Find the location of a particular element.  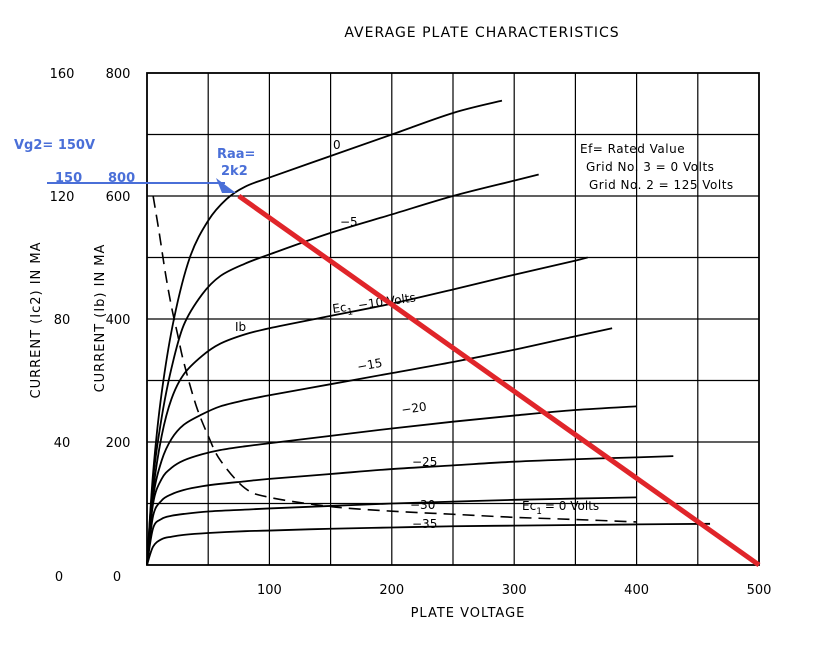

y-tick-label-ib: 600 is located at coordinates (118, 197).